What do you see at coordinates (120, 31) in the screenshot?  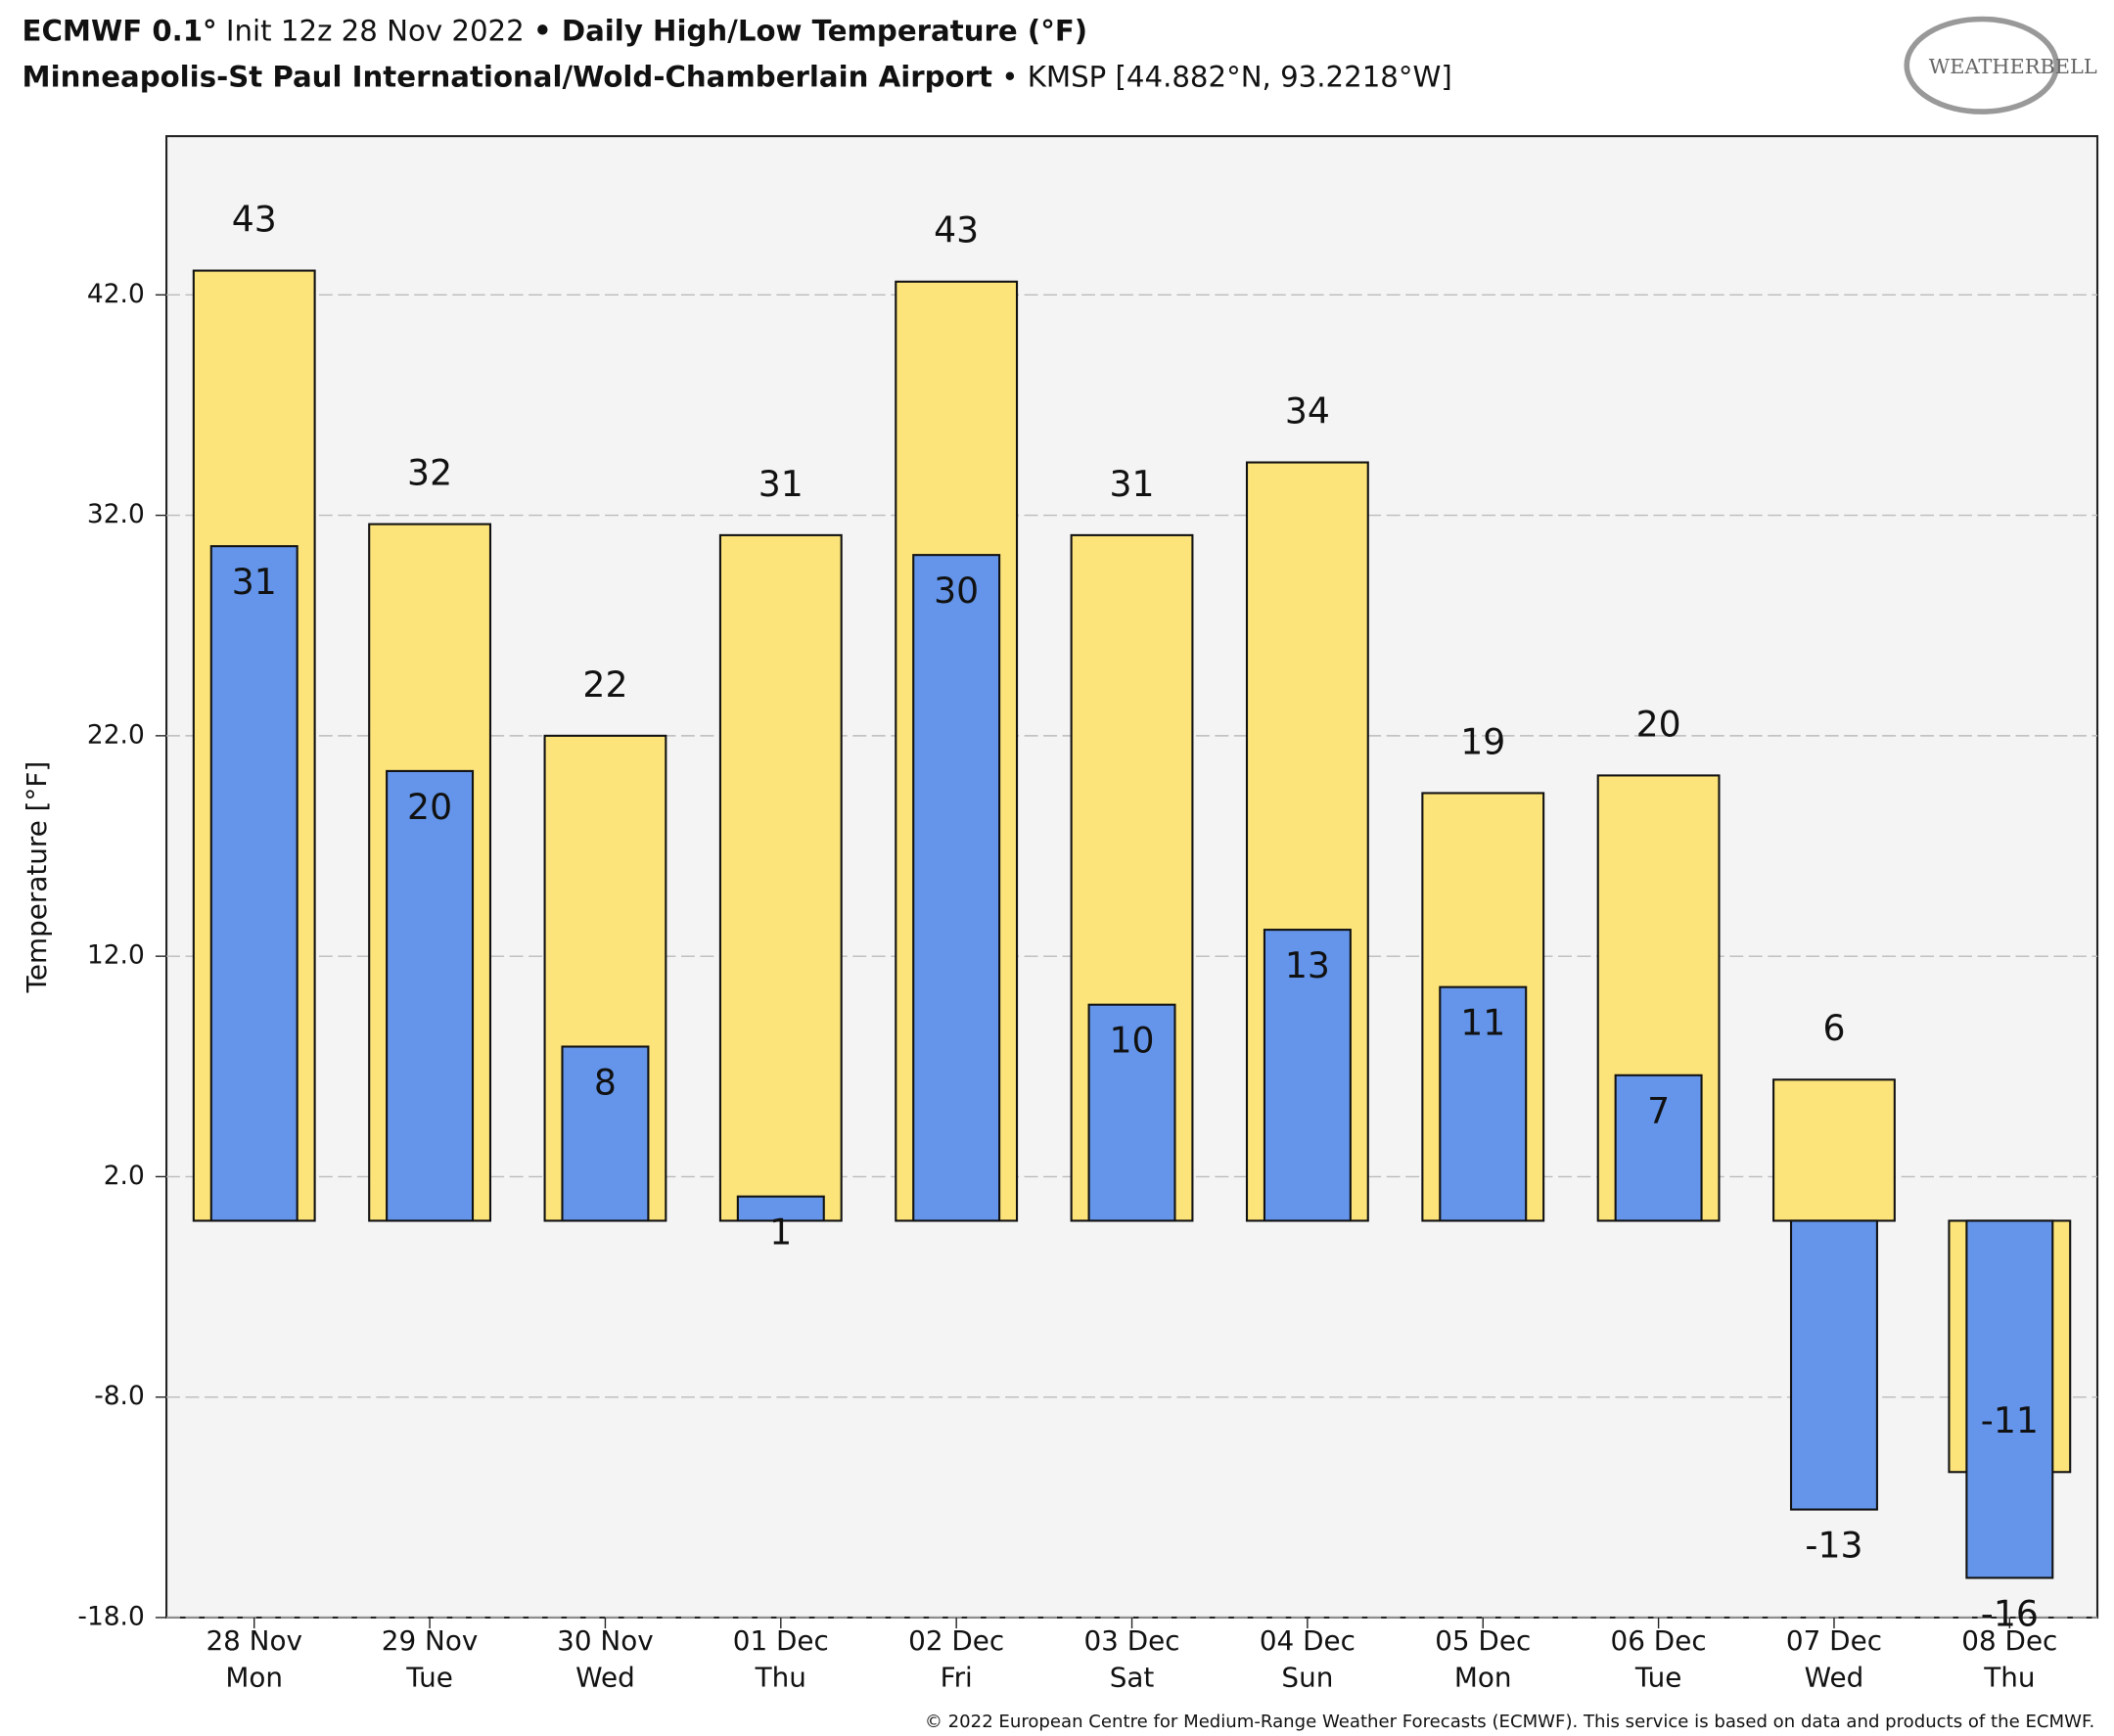 I see `title-model: ECMWF 0.1°` at bounding box center [120, 31].